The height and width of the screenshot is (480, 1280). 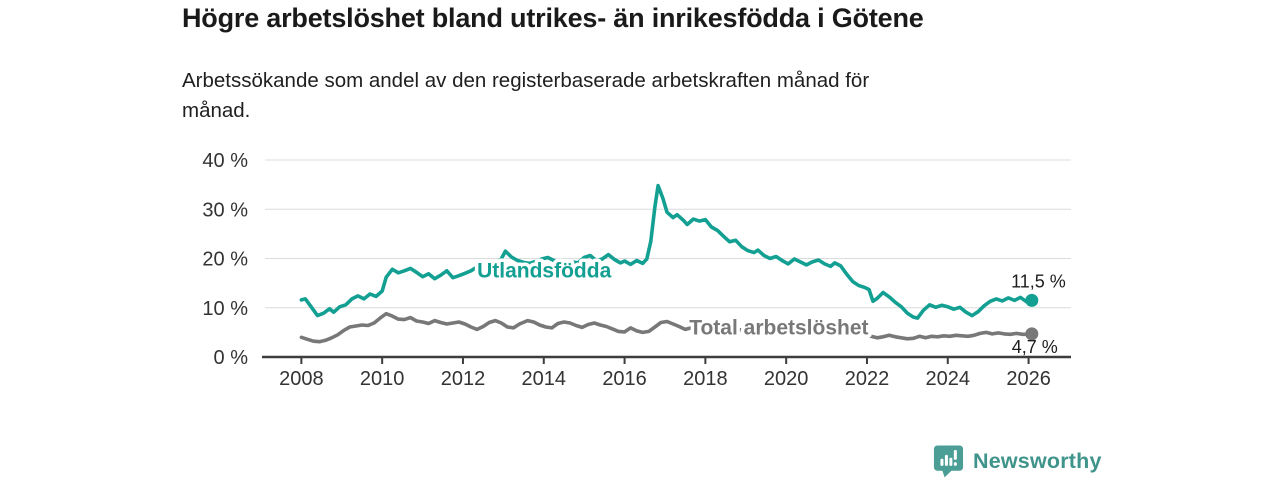 I want to click on x-tick-label: 2020, so click(x=786, y=379).